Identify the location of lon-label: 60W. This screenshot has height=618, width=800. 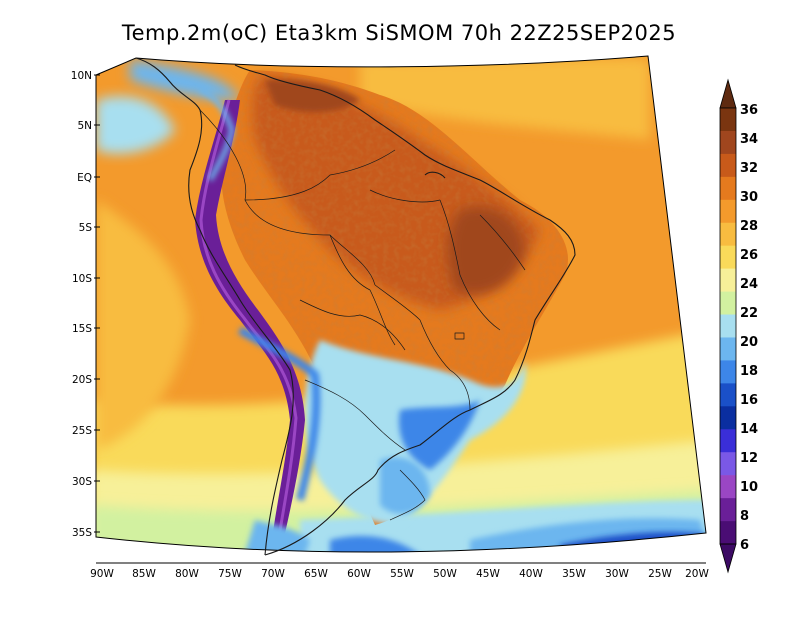
(359, 574).